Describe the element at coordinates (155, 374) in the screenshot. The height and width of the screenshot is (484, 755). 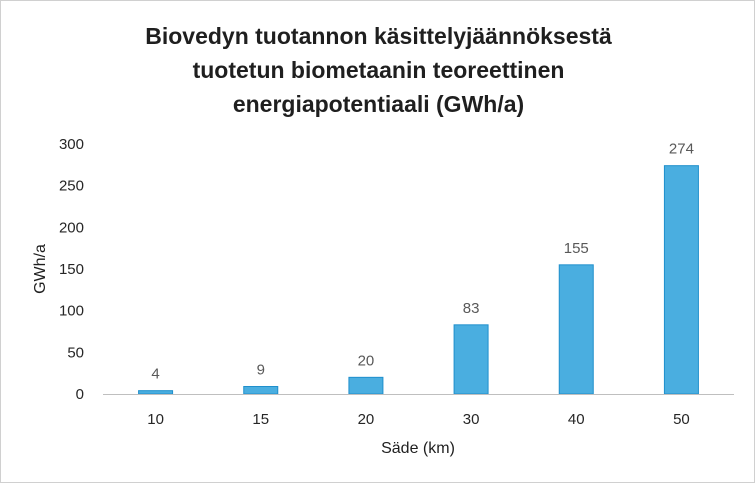
I see `data-label: 4` at that location.